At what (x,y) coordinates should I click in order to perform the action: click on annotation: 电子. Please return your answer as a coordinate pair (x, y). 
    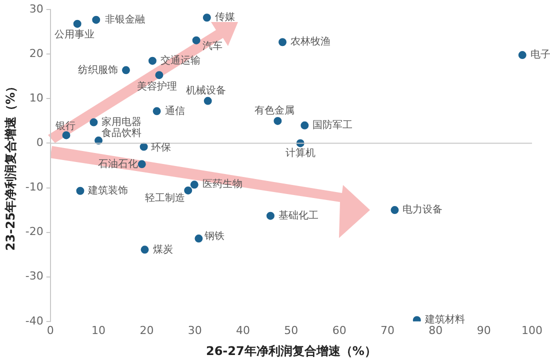
    Looking at the image, I should click on (540, 54).